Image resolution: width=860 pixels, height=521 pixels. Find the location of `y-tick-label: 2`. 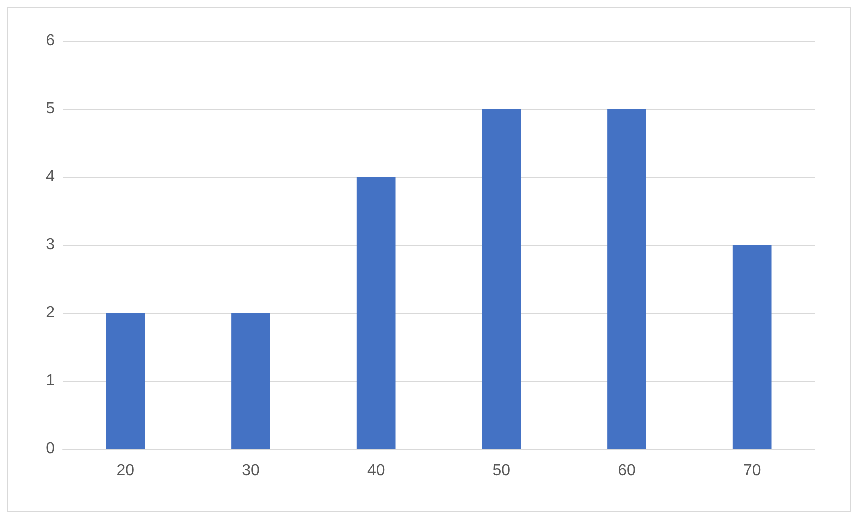

y-tick-label: 2 is located at coordinates (51, 313).